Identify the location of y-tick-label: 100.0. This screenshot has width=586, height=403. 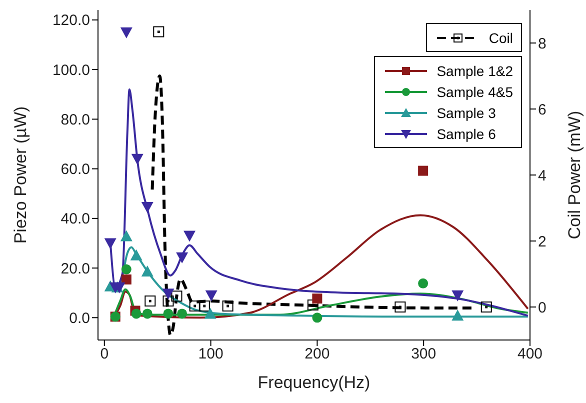
(71, 70).